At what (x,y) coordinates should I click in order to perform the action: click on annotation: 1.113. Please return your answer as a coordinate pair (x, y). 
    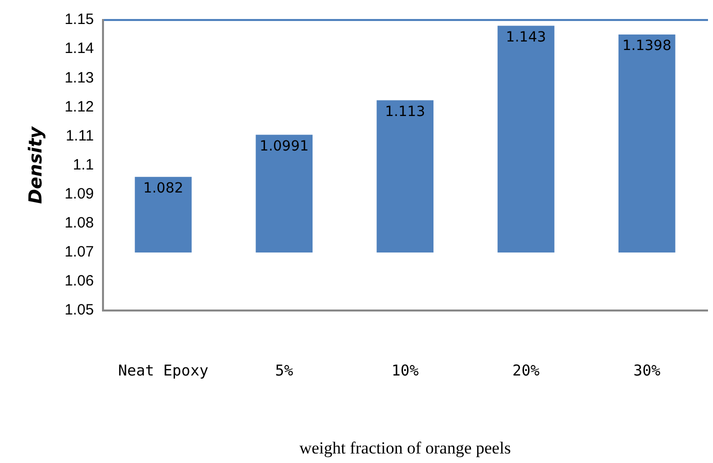
    Looking at the image, I should click on (405, 112).